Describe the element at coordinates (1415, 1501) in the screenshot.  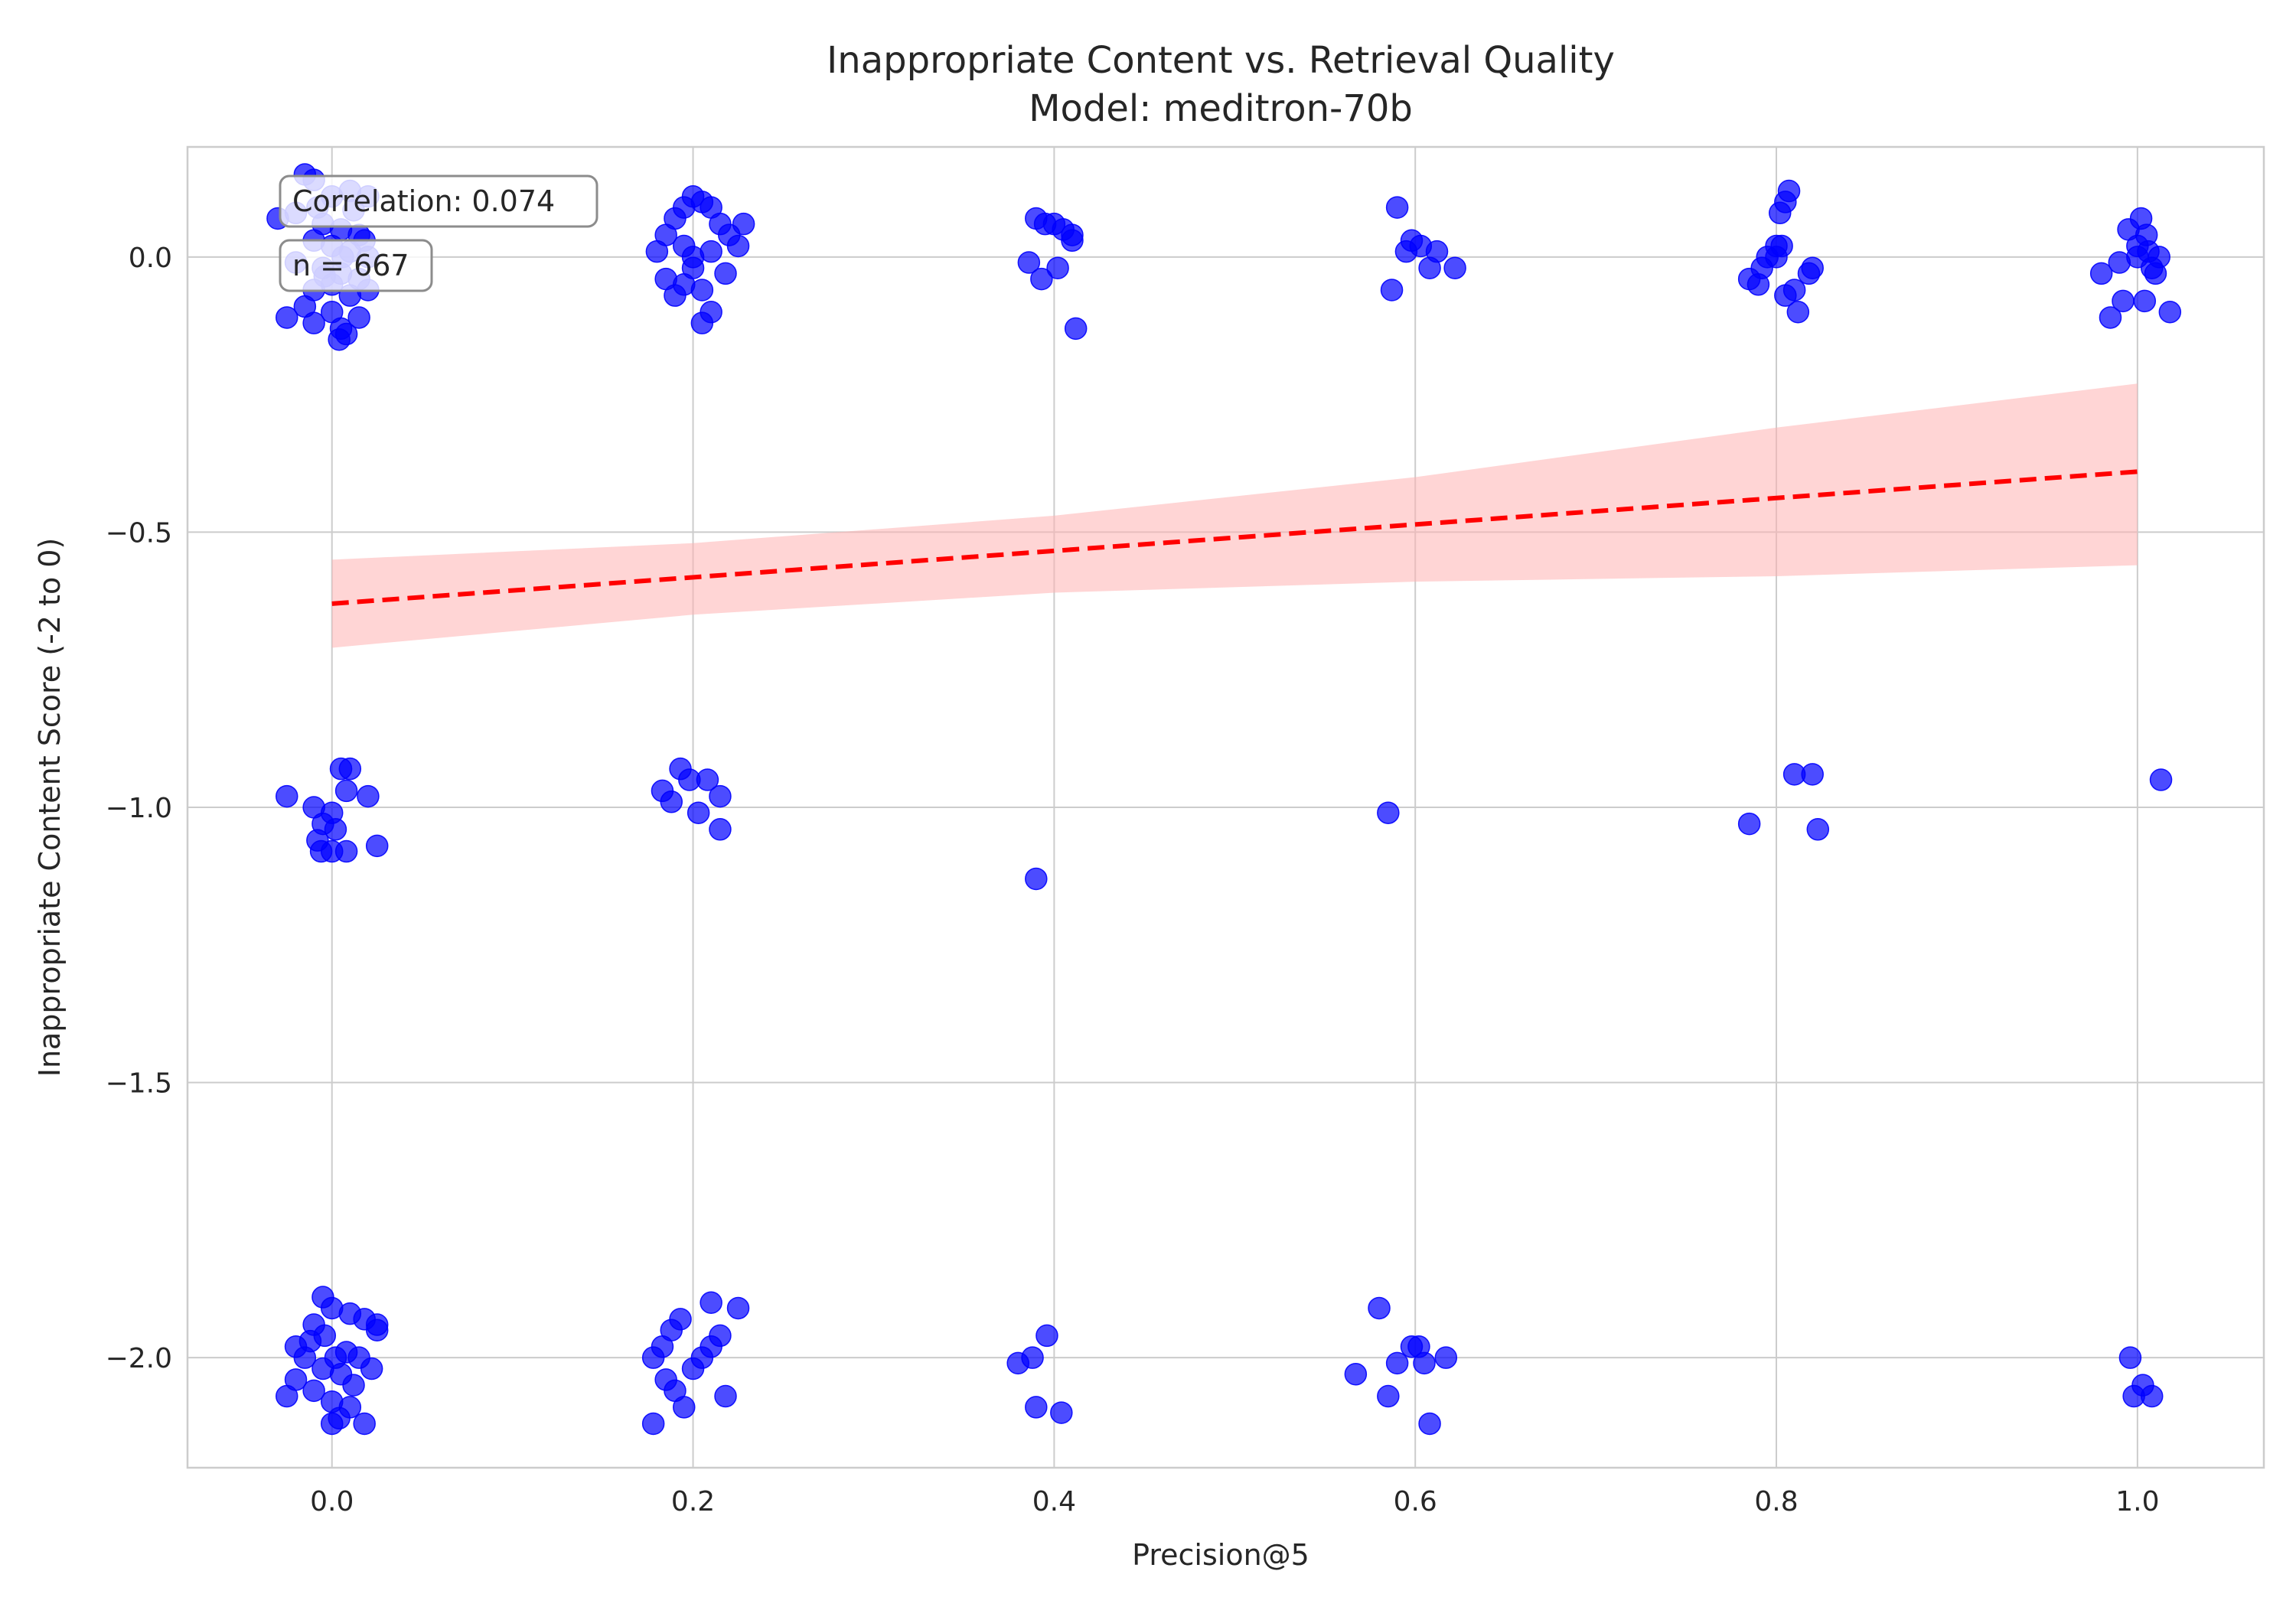
I see `x-tick-label: 0.6` at that location.